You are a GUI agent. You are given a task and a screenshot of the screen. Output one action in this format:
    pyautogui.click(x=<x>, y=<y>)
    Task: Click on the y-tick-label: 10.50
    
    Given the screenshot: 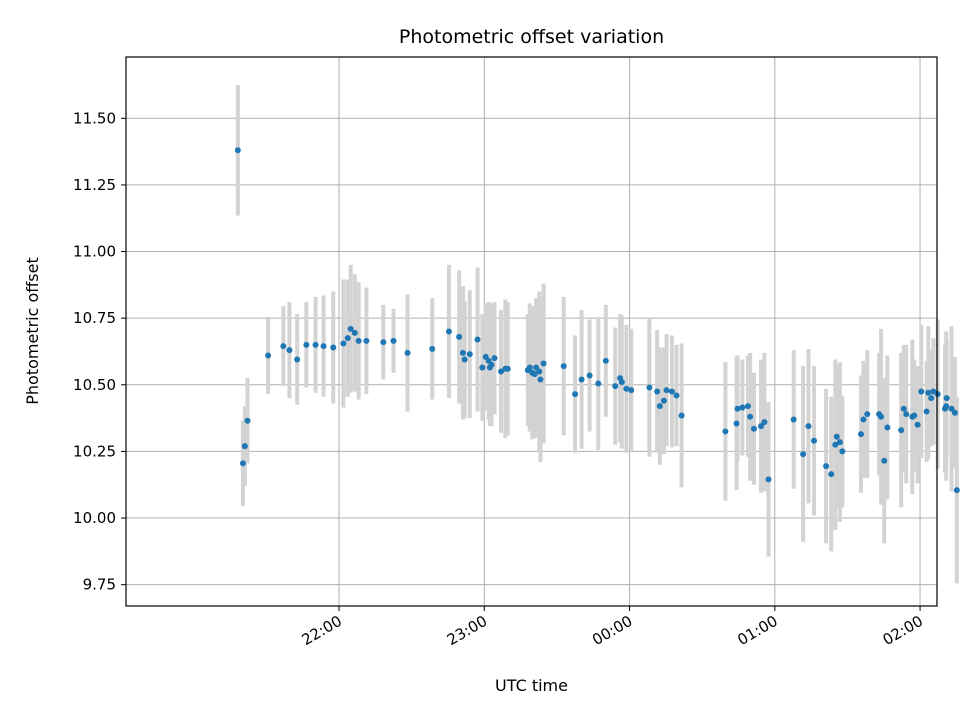 What is the action you would take?
    pyautogui.click(x=94, y=385)
    